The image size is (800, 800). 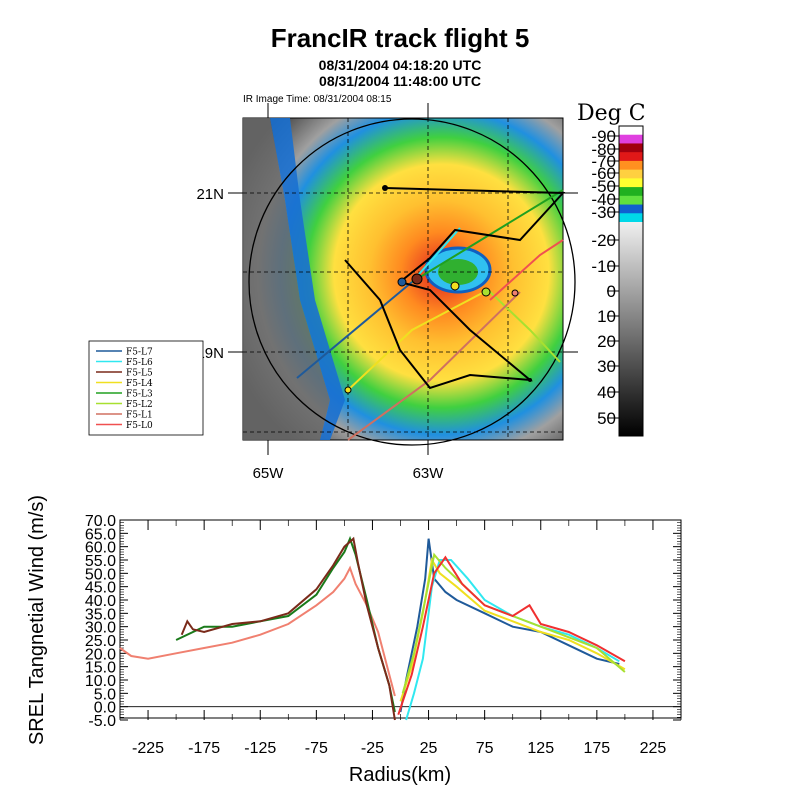 I want to click on flight-track-main, so click(x=455, y=288).